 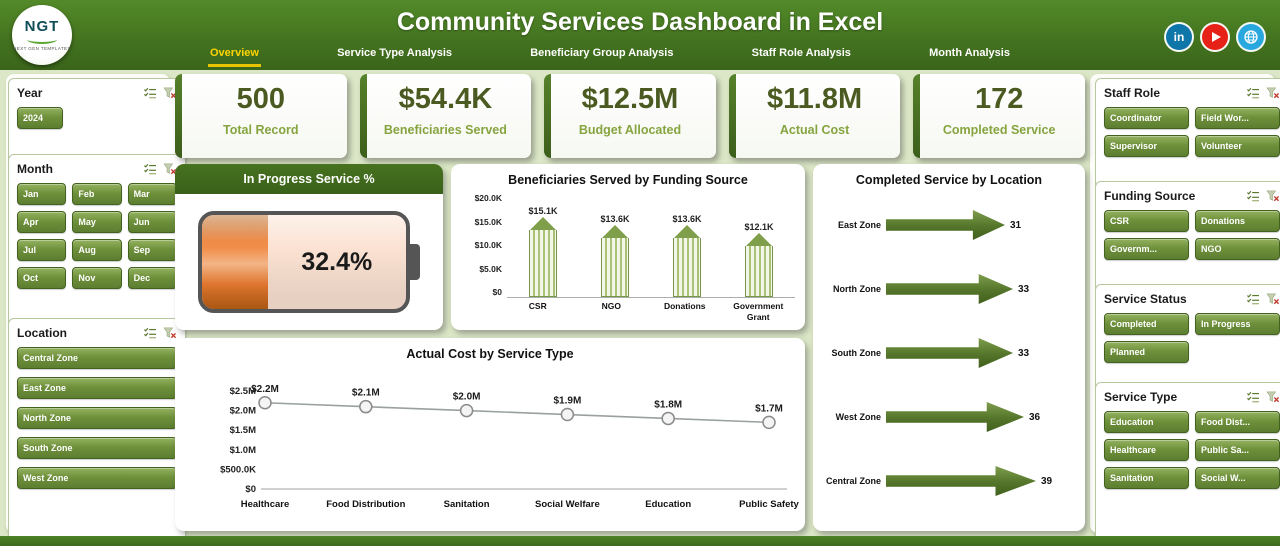 What do you see at coordinates (640, 22) in the screenshot?
I see `page-title: Community Services Dashboard in Excel` at bounding box center [640, 22].